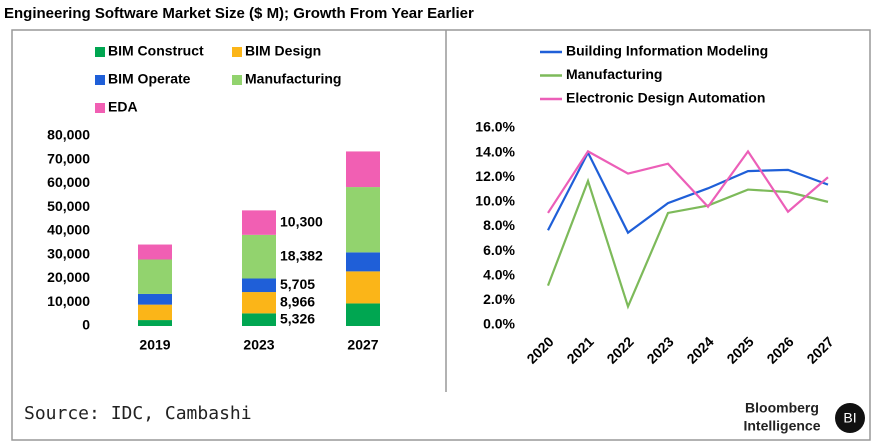  I want to click on x-tick-label: 2026, so click(779, 349).